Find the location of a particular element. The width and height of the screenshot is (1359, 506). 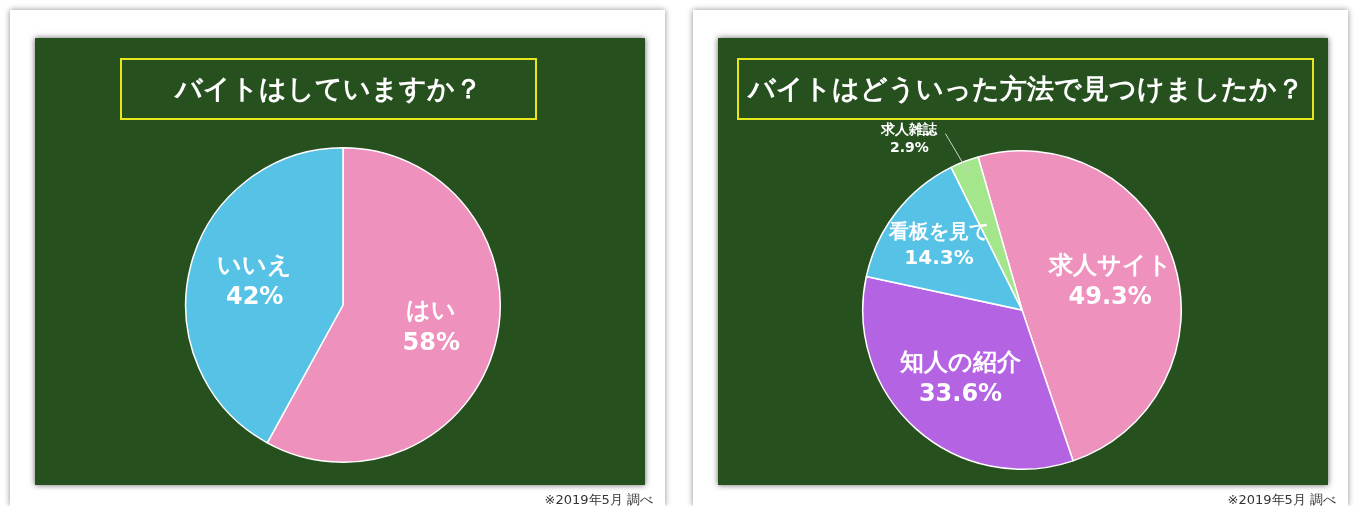

slice-label: はい is located at coordinates (431, 310).